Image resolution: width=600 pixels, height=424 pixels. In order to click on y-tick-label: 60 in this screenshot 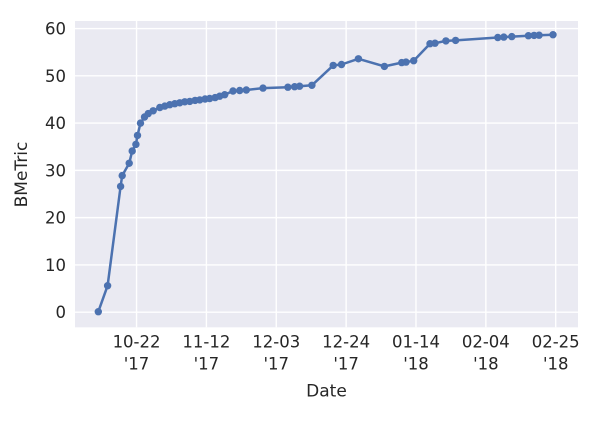, I will do `click(55, 29)`.